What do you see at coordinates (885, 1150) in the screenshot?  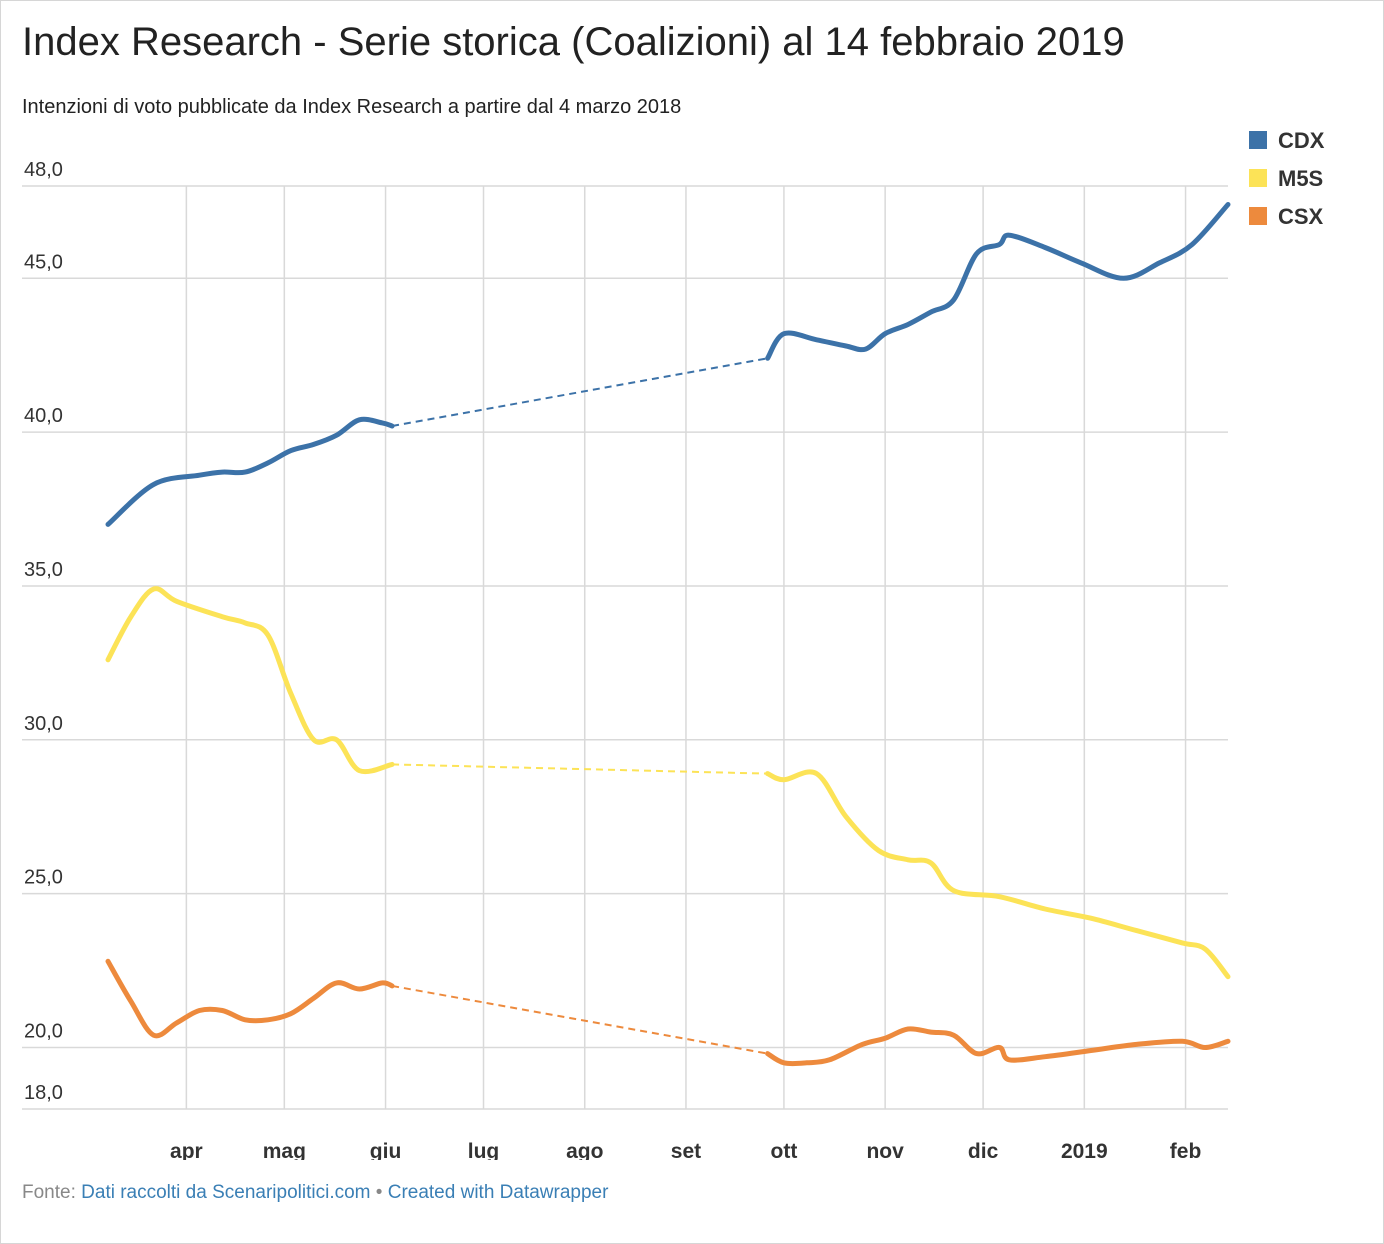 I see `x-tick-label: nov` at bounding box center [885, 1150].